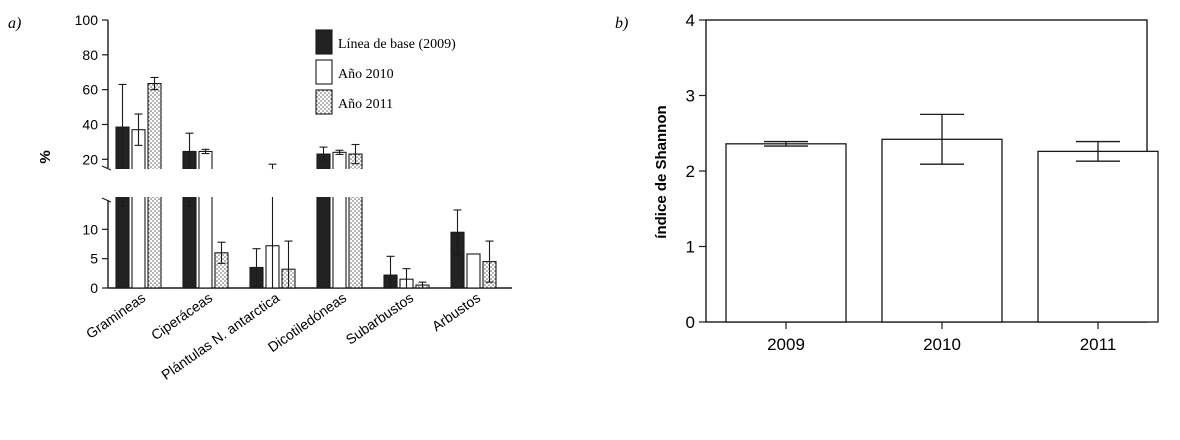 This screenshot has width=1180, height=440. Describe the element at coordinates (181, 316) in the screenshot. I see `x-tick-label-a: Ciperáceas` at that location.